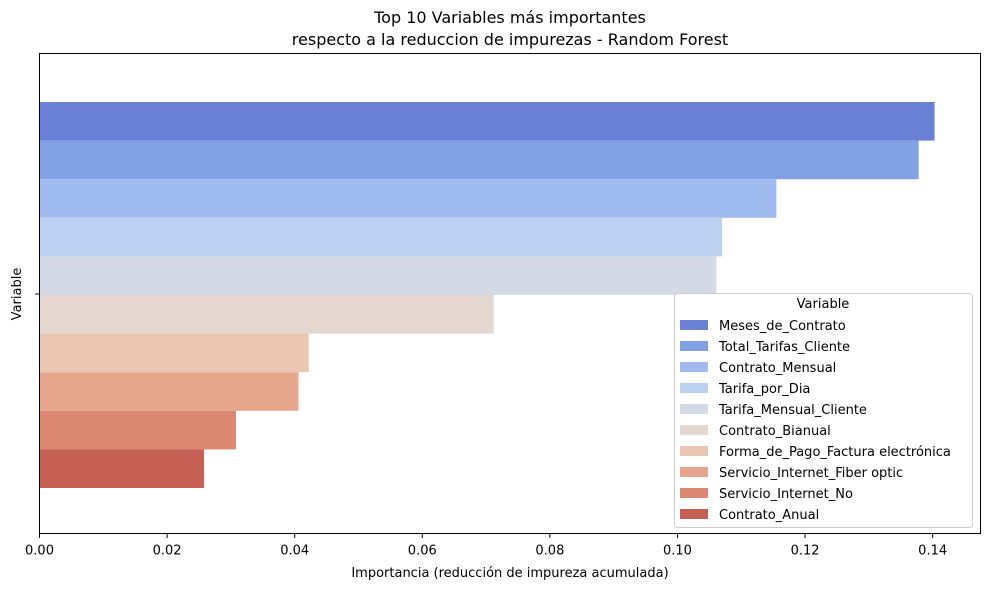 Image resolution: width=989 pixels, height=590 pixels. What do you see at coordinates (17, 294) in the screenshot?
I see `y-axis-label: Variable` at bounding box center [17, 294].